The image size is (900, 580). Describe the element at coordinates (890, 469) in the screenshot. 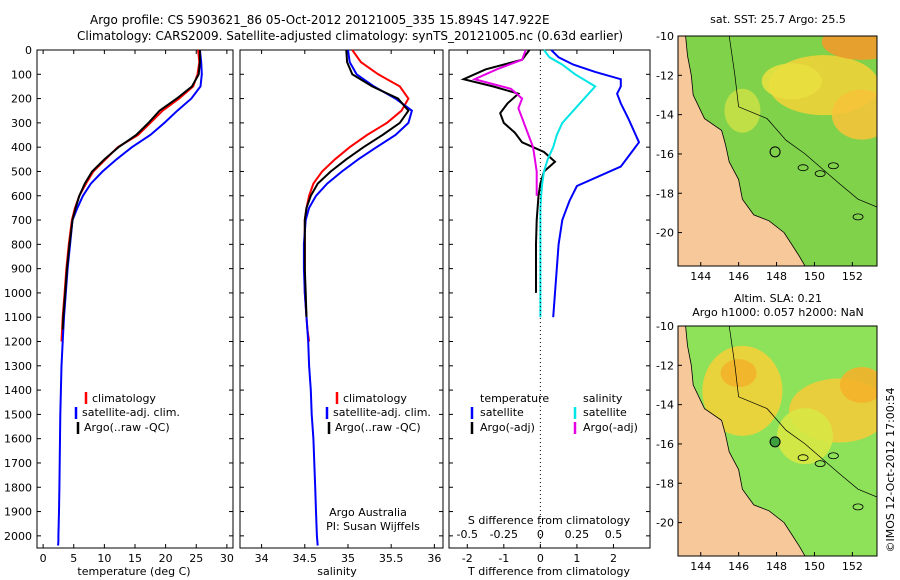

I see `imos-watermark: ©IMOS 12-Oct-2012 17:00:54` at that location.